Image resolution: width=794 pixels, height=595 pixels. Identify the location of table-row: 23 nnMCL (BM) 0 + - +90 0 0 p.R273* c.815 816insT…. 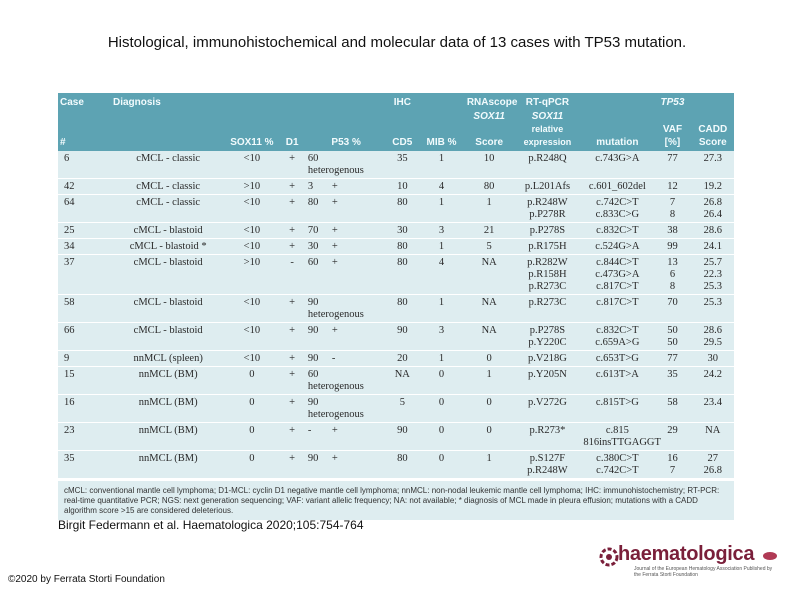
(396, 437).